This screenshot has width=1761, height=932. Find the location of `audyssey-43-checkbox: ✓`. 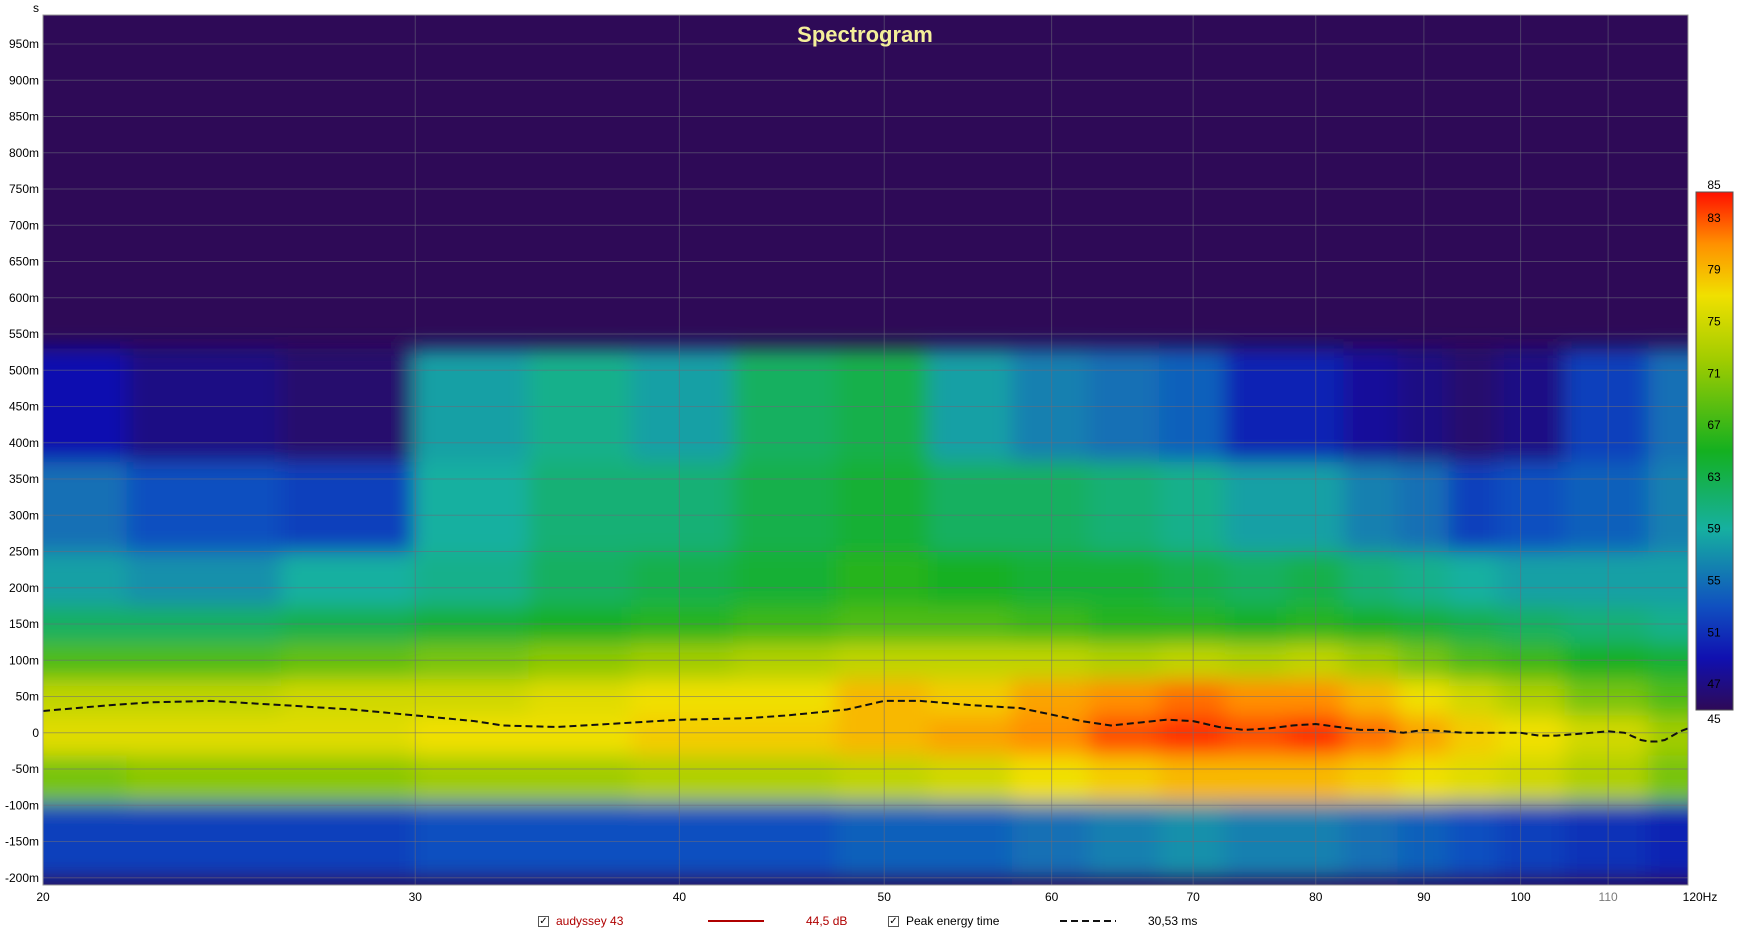

audyssey-43-checkbox: ✓ is located at coordinates (543, 921).